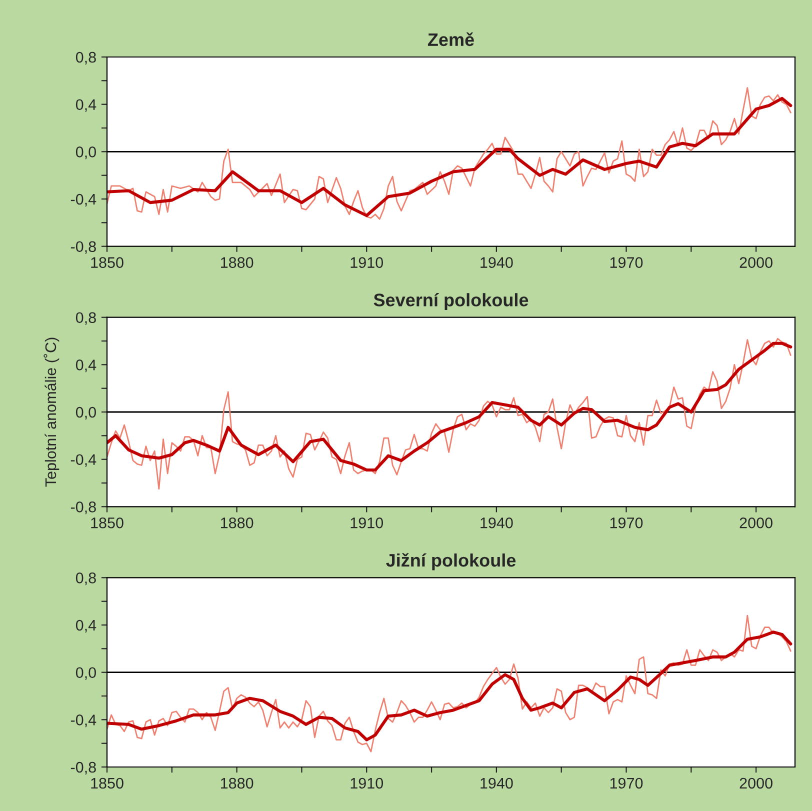 The width and height of the screenshot is (812, 811). Describe the element at coordinates (451, 561) in the screenshot. I see `chart-title: Jižní polokoule` at that location.